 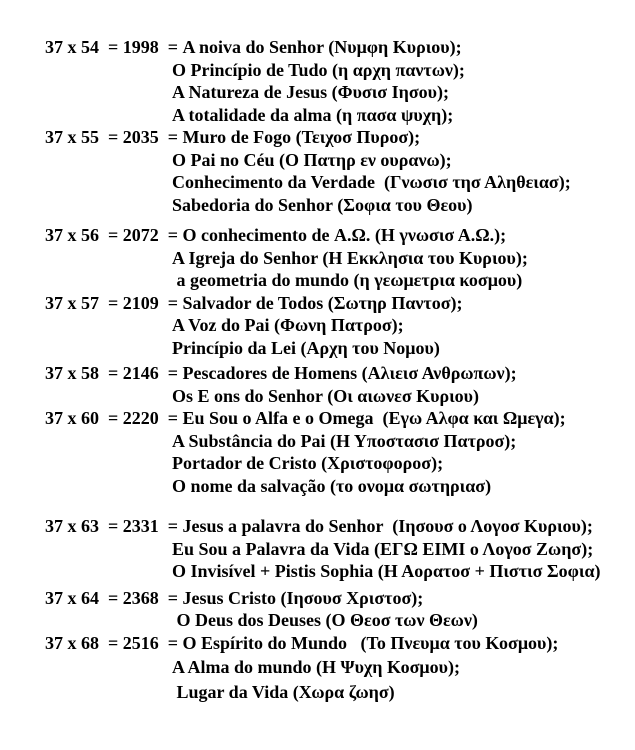 I want to click on phrase-line: O Pai no Céu (Ο Πατηρ εν ουρανω);, so click(x=340, y=160).